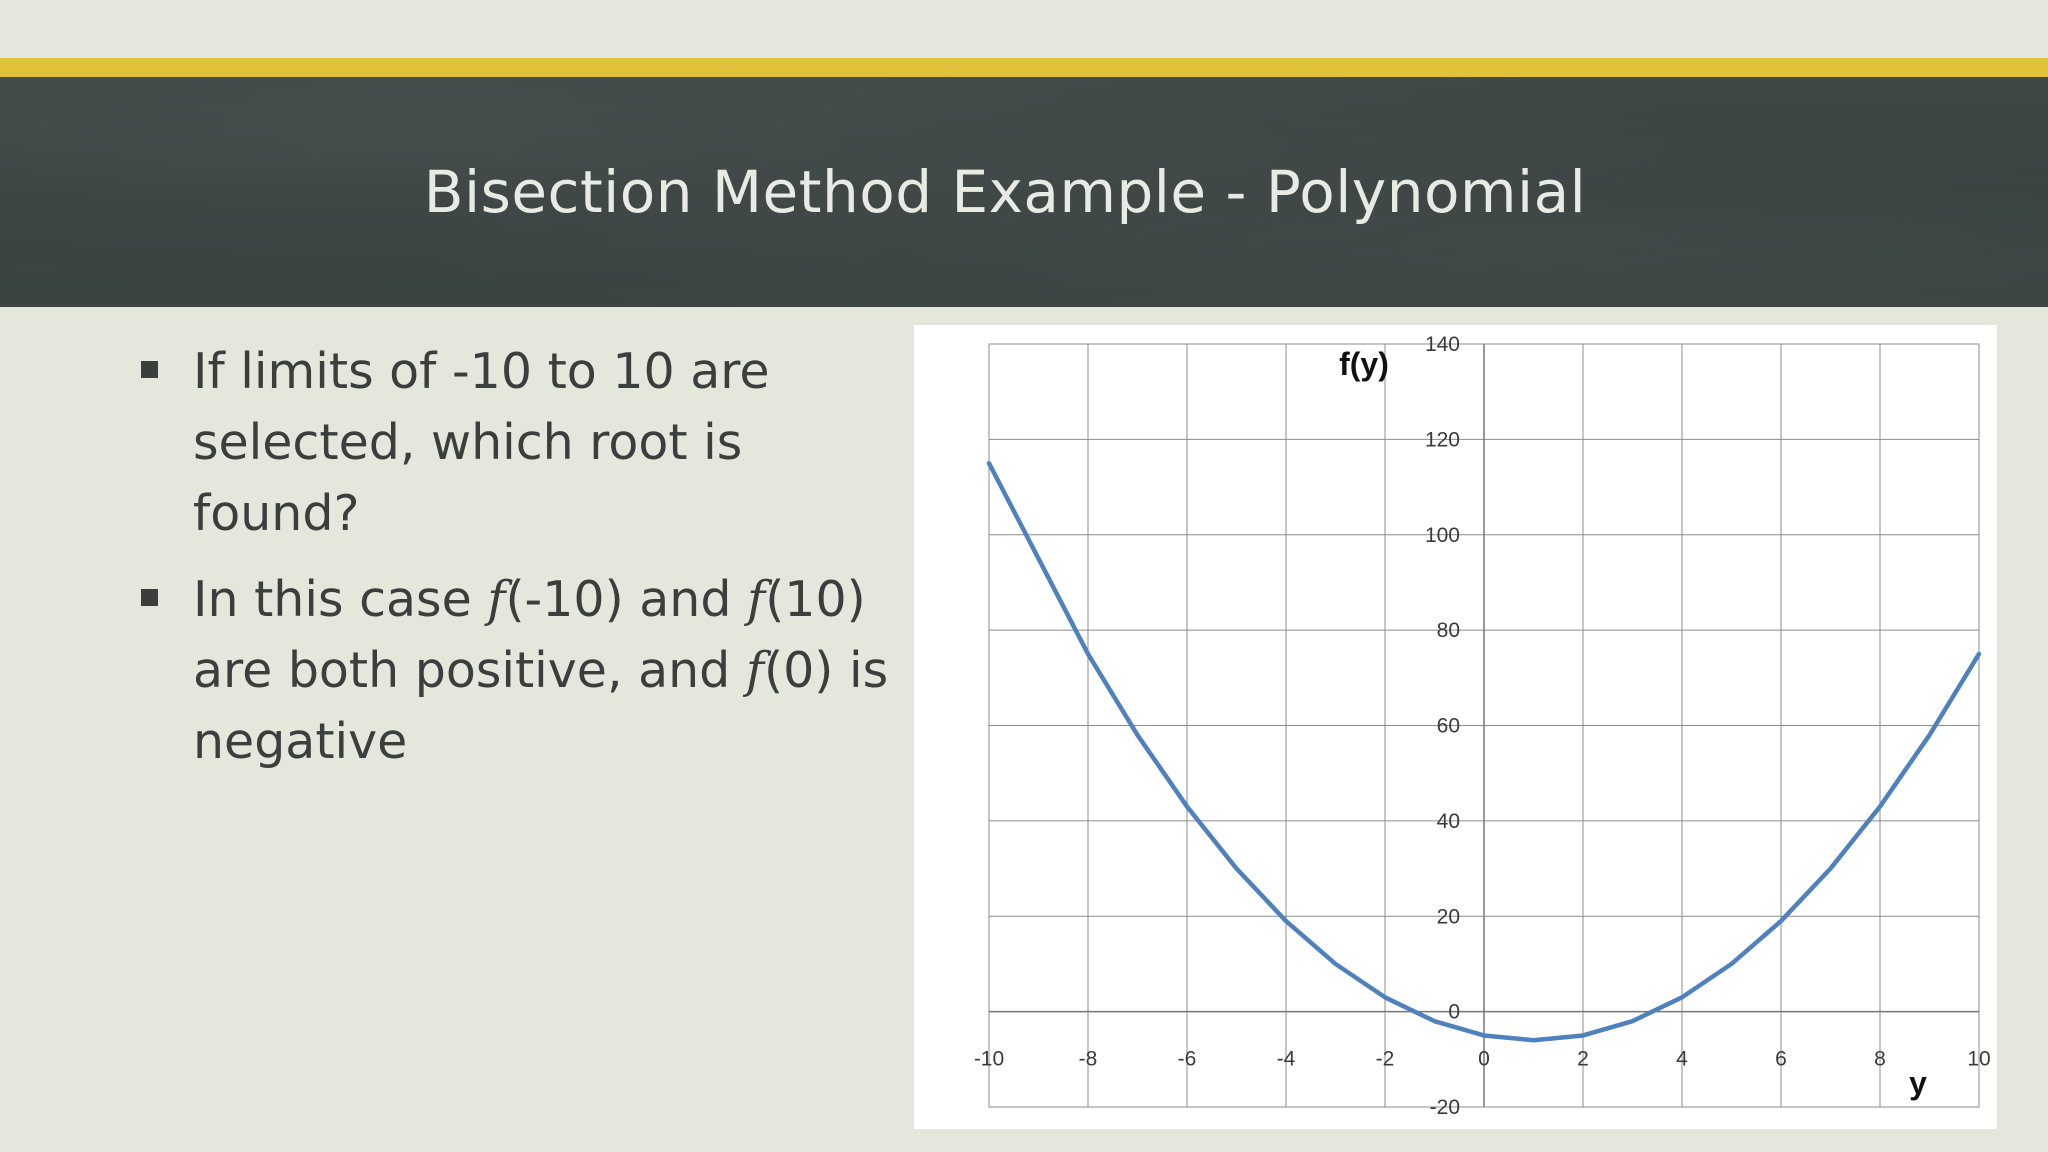  What do you see at coordinates (1187, 1059) in the screenshot?
I see `x-tick-label: -6` at bounding box center [1187, 1059].